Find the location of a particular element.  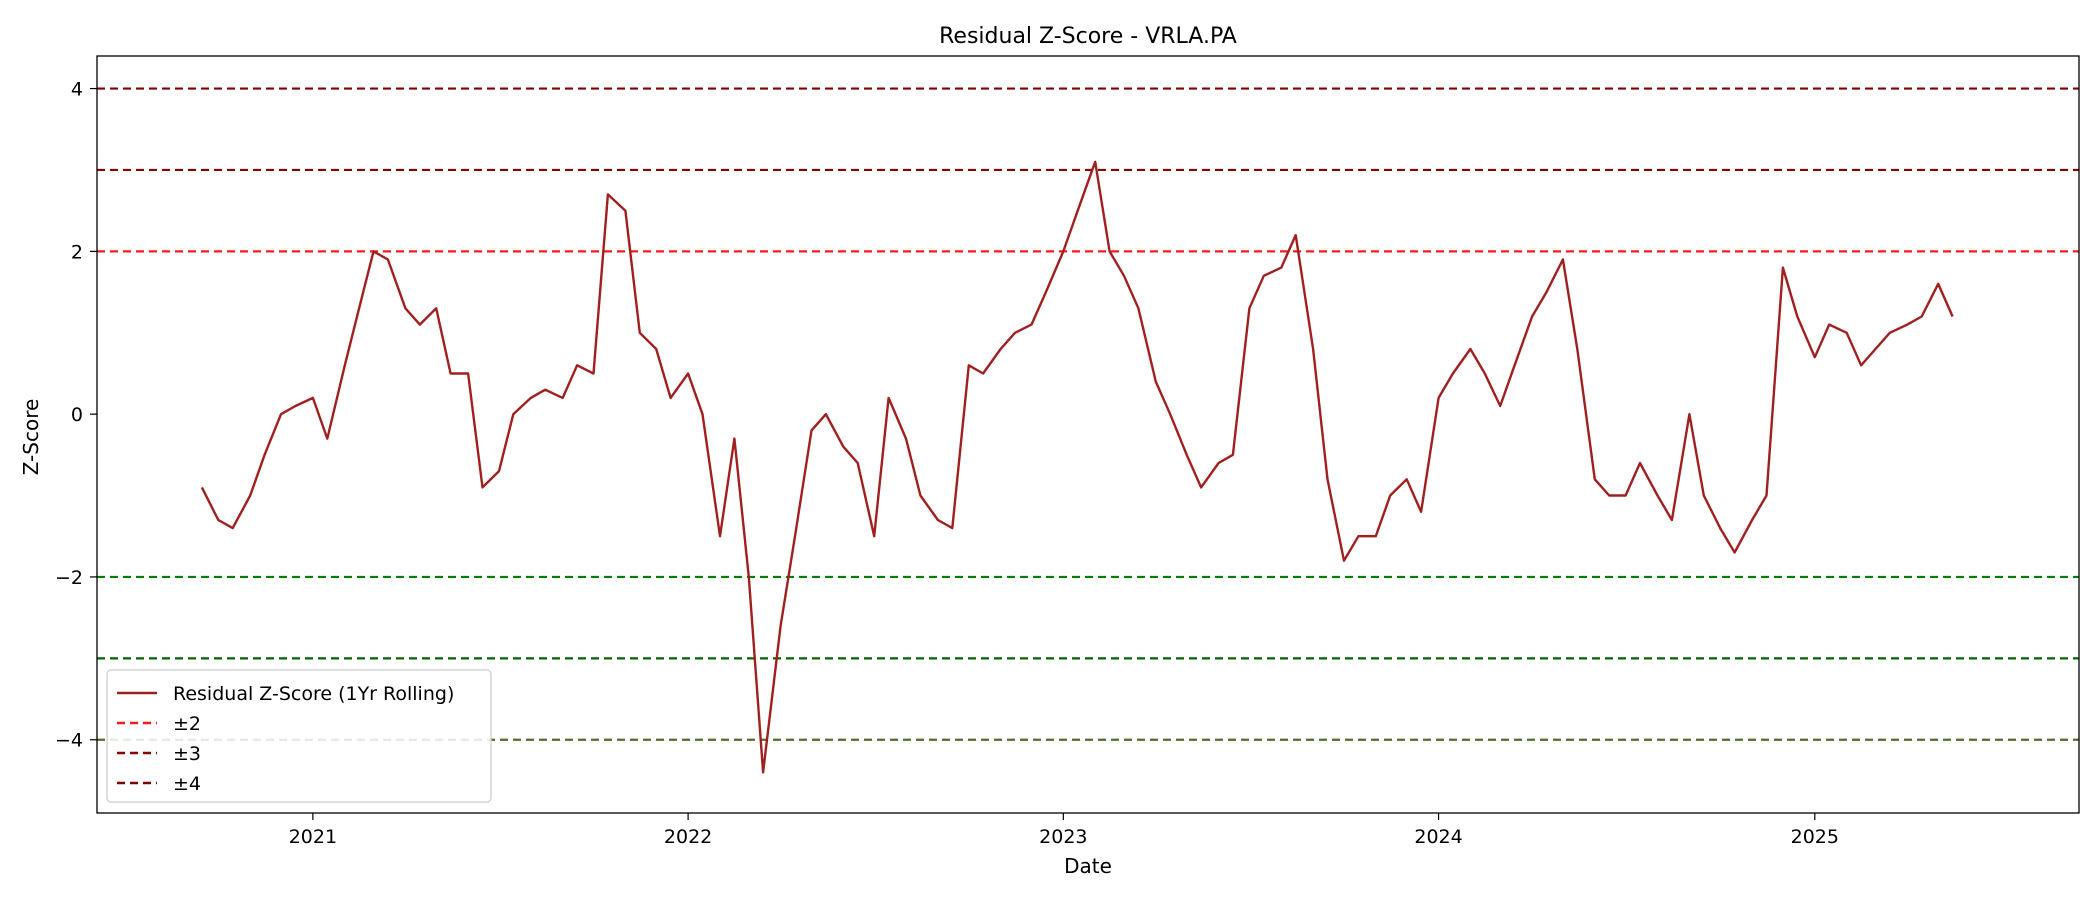

y-tick-label: 0 is located at coordinates (77, 415).